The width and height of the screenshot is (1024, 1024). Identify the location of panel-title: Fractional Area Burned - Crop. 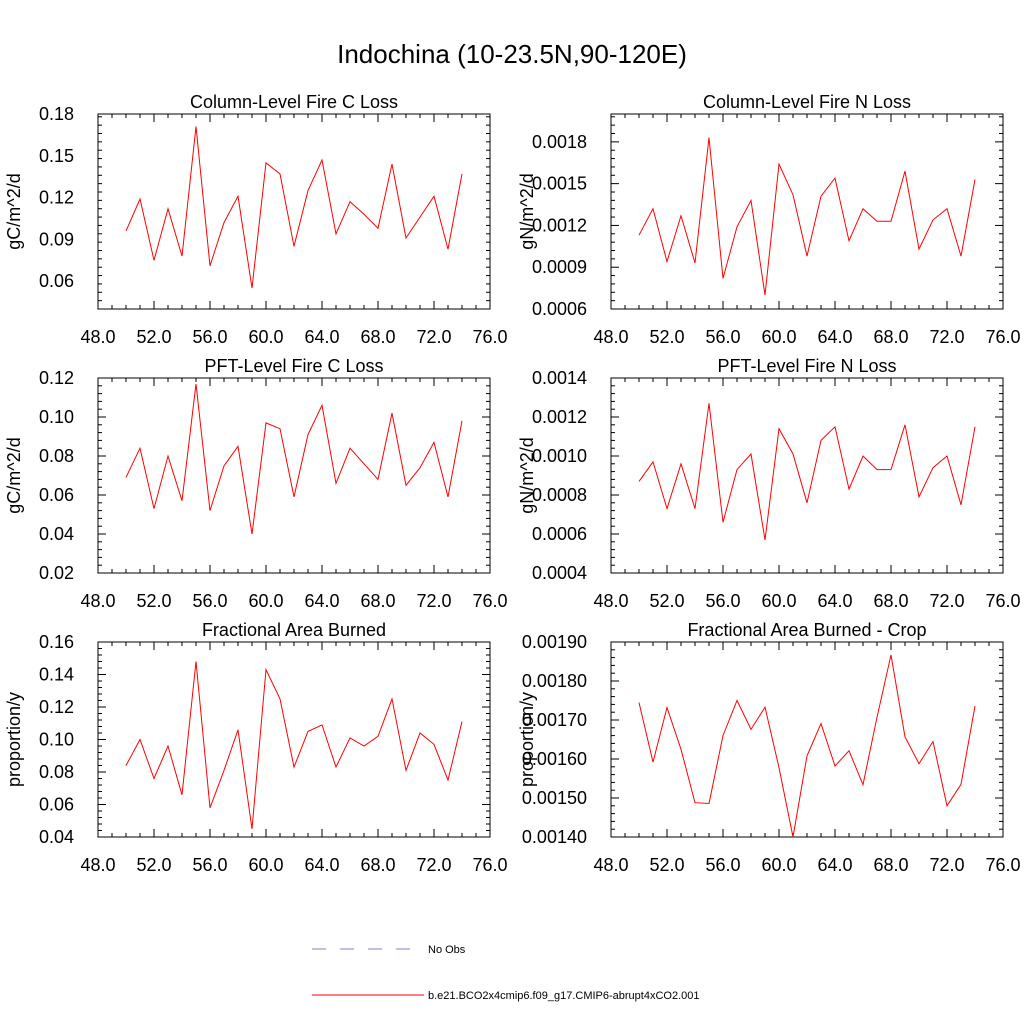
(806, 630).